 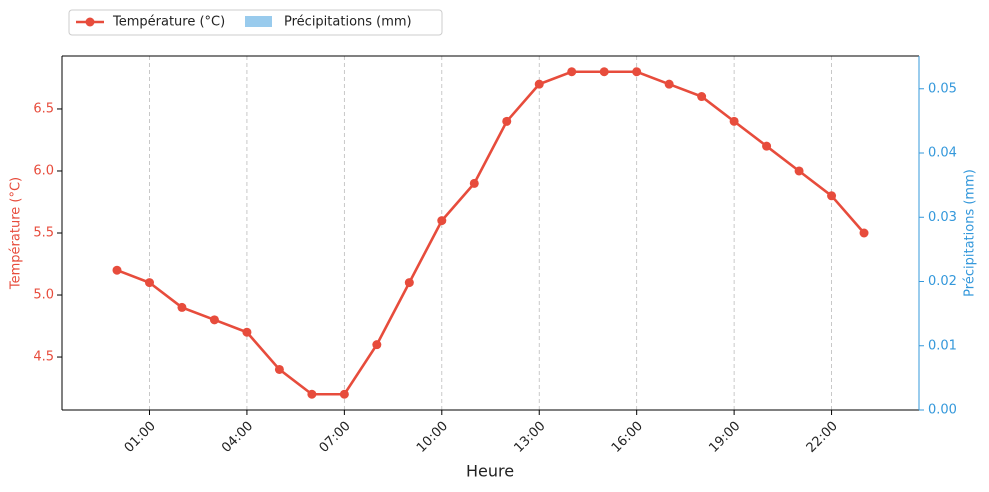 I want to click on y-tick-label: 4.5, so click(x=43, y=357).